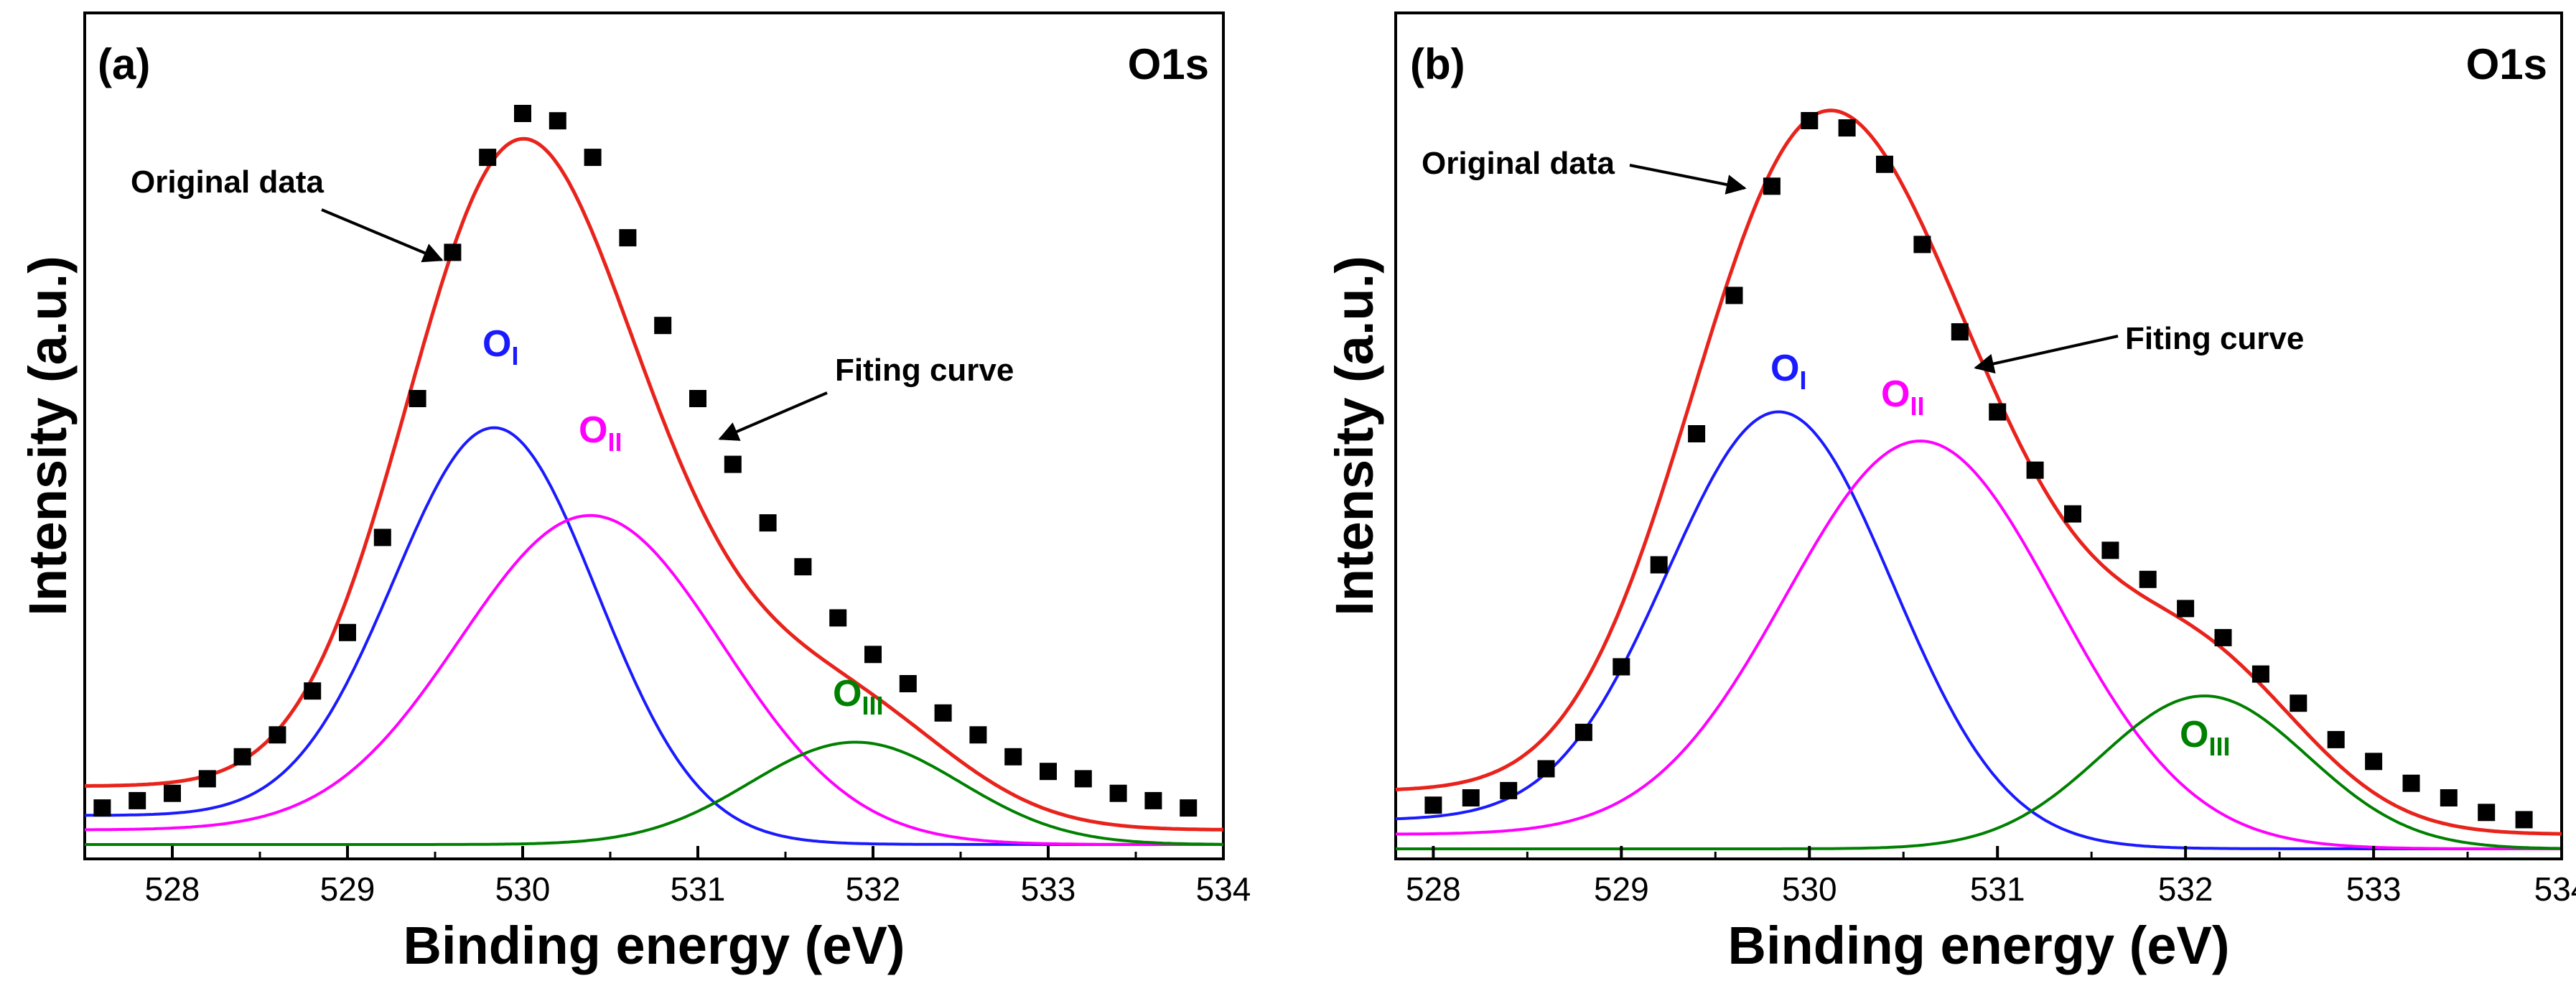 The image size is (2576, 986). Describe the element at coordinates (1997, 889) in the screenshot. I see `x-tick-label: 531` at that location.